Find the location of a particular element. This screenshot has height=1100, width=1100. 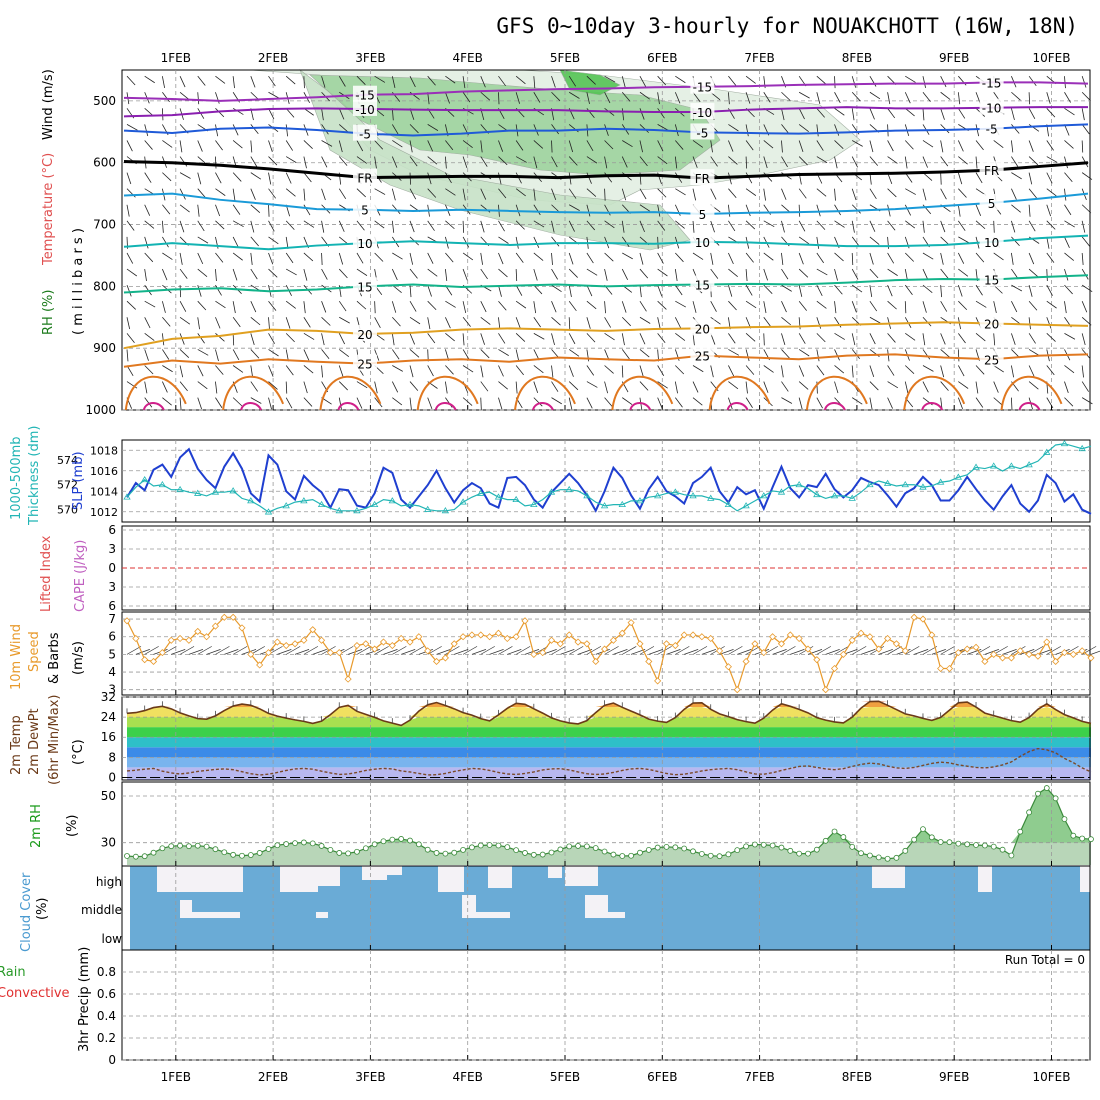

isotherm-label: FR is located at coordinates (364, 179).